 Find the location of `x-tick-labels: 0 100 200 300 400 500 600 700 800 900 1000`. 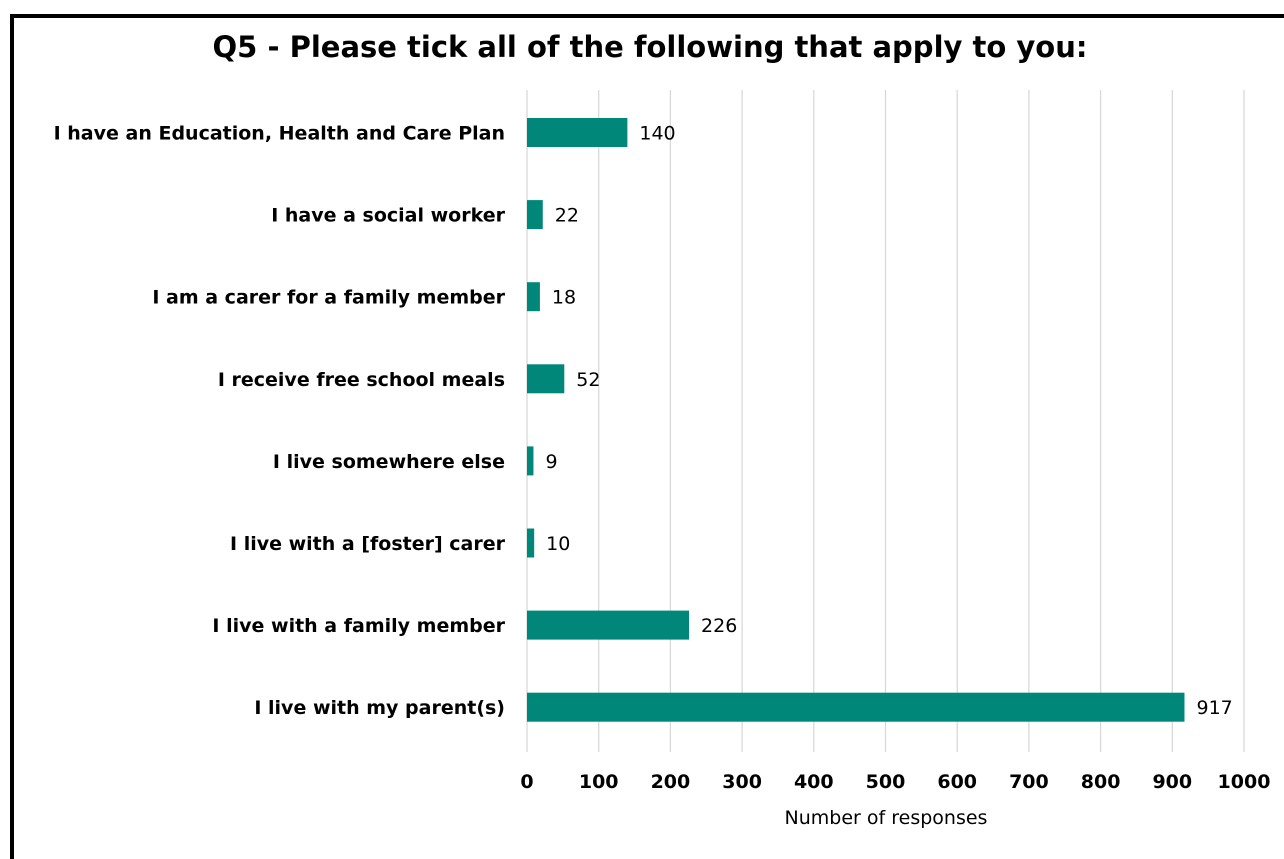

x-tick-labels: 0 100 200 300 400 500 600 700 800 900 1000 is located at coordinates (895, 782).